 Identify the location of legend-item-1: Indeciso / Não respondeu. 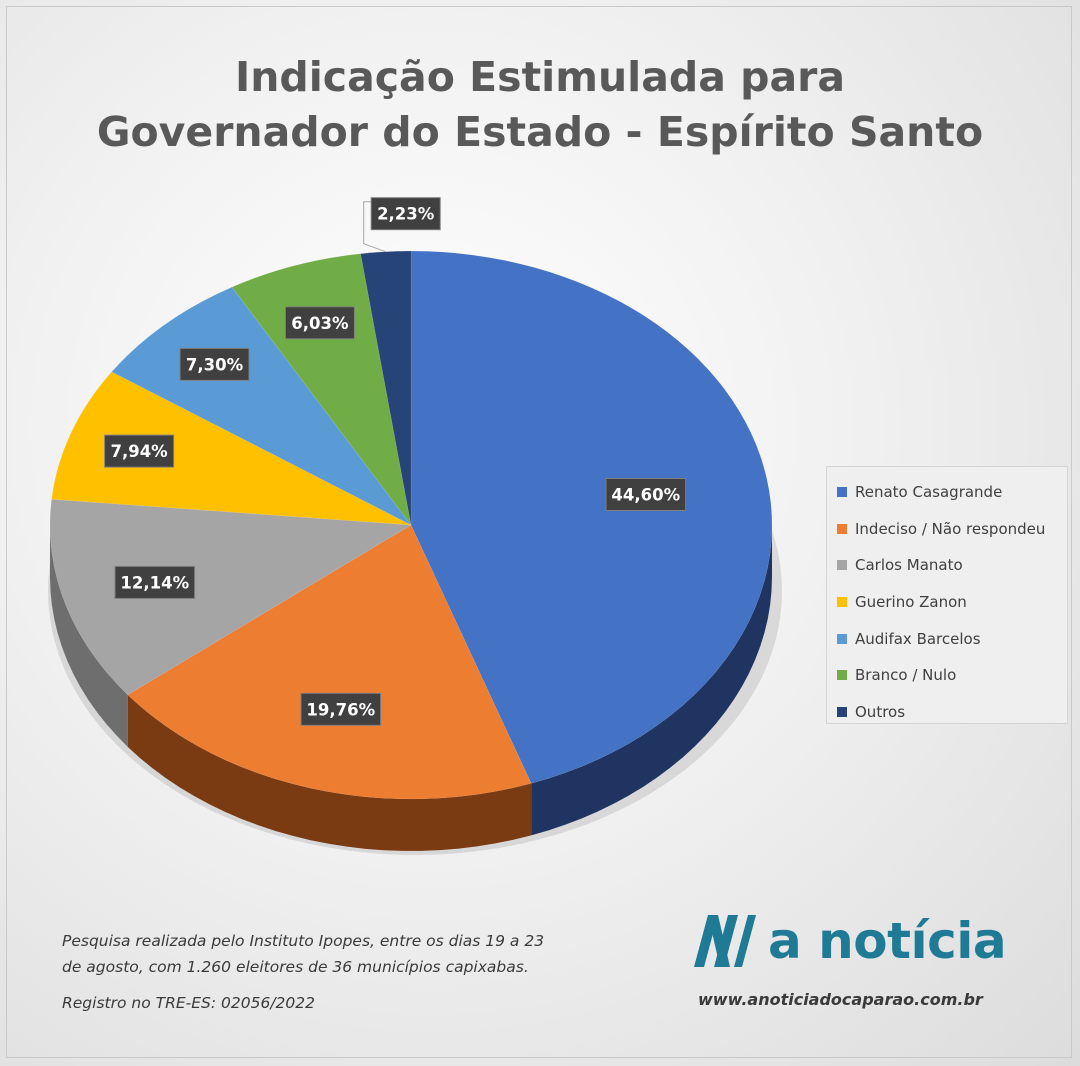
(952, 529).